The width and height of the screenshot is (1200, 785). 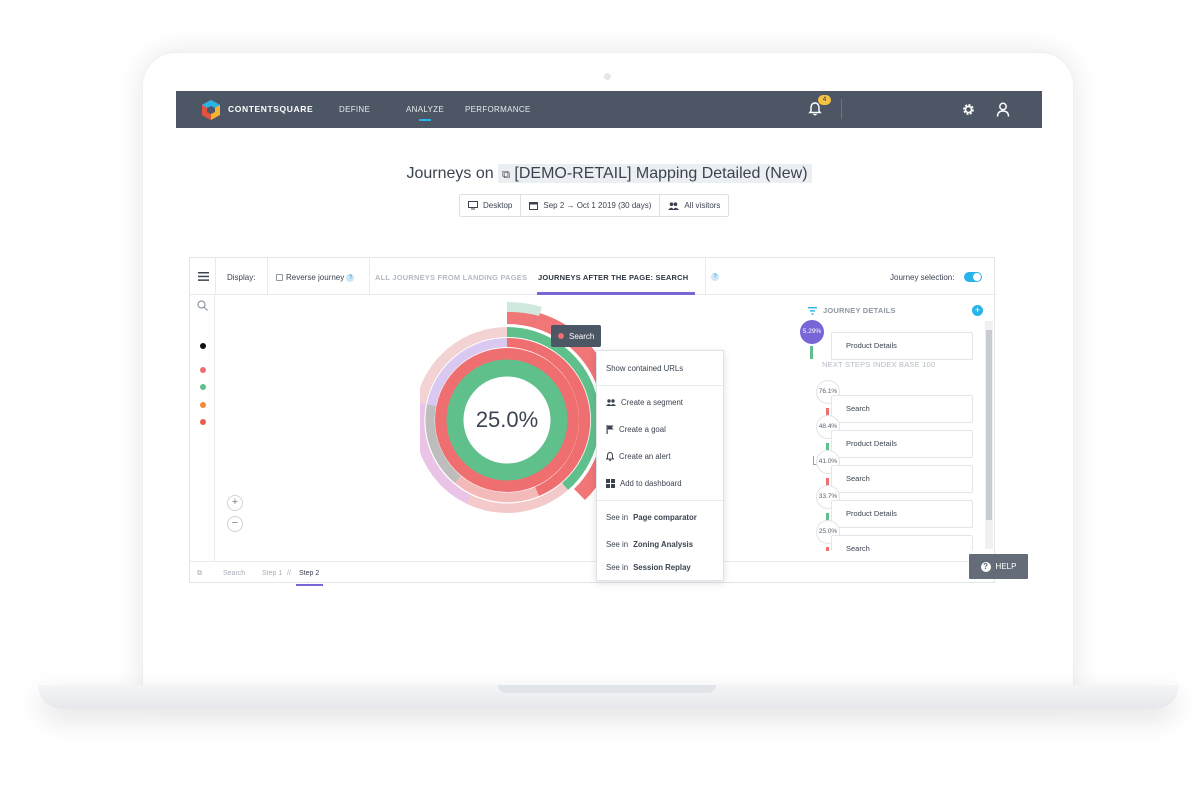 I want to click on laptop-camera, so click(x=607, y=76).